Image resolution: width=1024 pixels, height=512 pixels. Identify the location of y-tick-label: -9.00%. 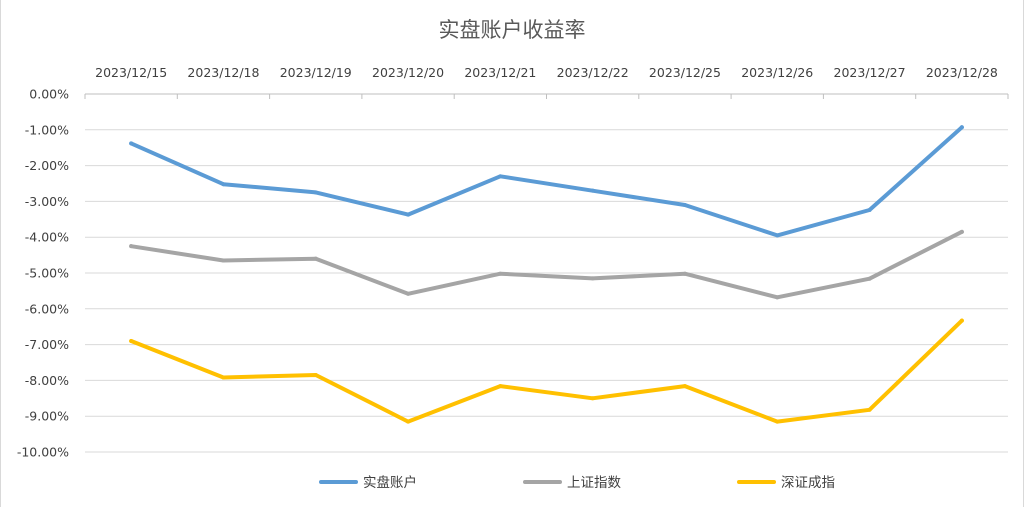
(47, 416).